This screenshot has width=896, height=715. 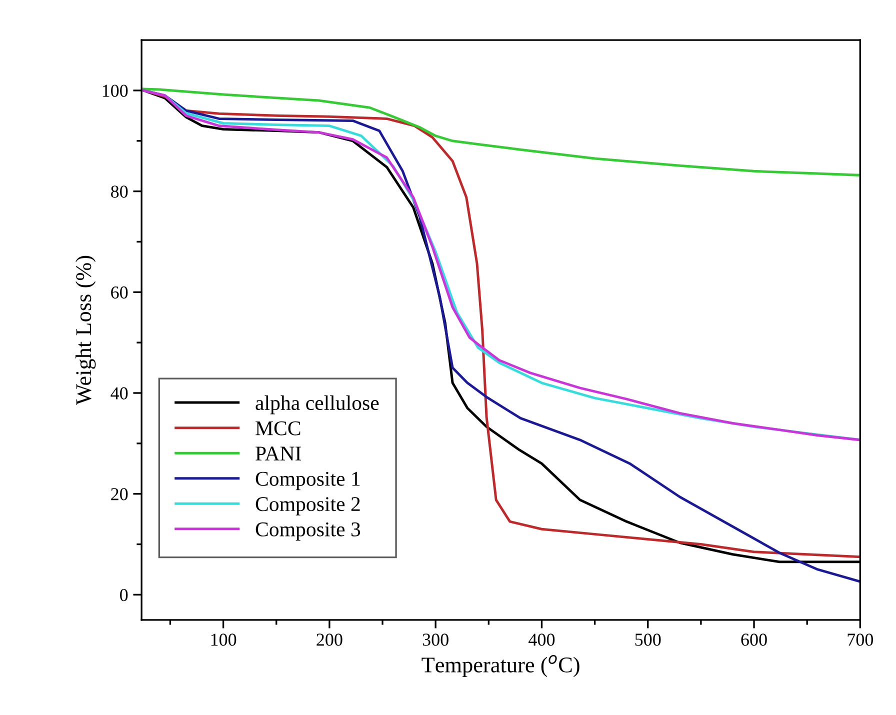 I want to click on x-tick-label: 200, so click(x=329, y=640).